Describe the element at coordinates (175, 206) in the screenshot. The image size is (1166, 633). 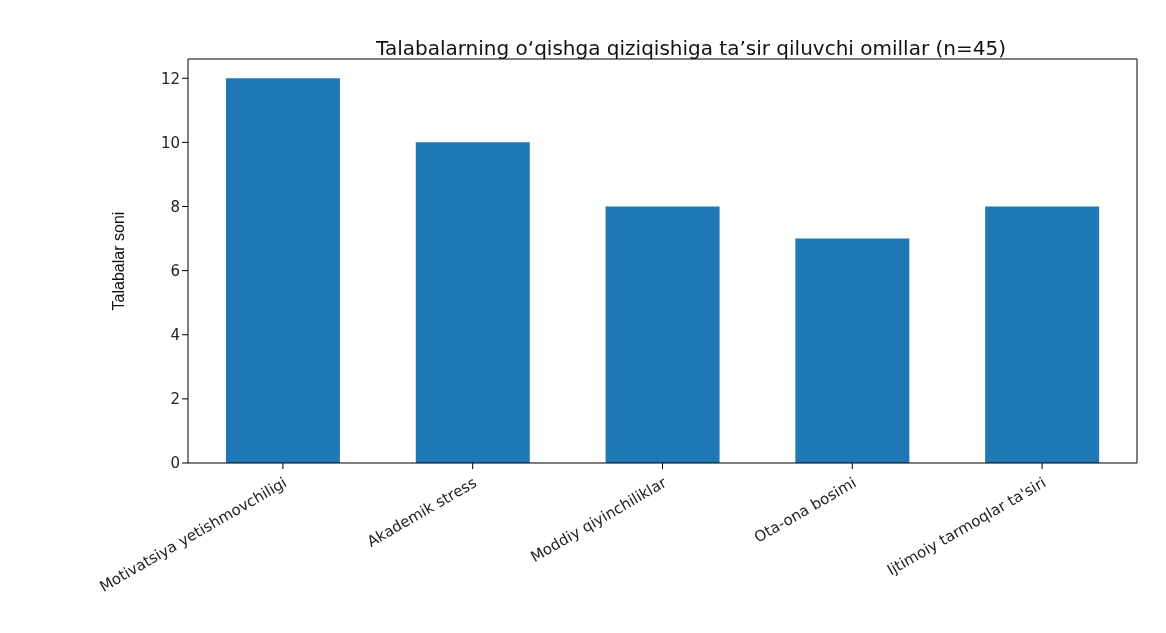
I see `y-tick-label: 8` at that location.